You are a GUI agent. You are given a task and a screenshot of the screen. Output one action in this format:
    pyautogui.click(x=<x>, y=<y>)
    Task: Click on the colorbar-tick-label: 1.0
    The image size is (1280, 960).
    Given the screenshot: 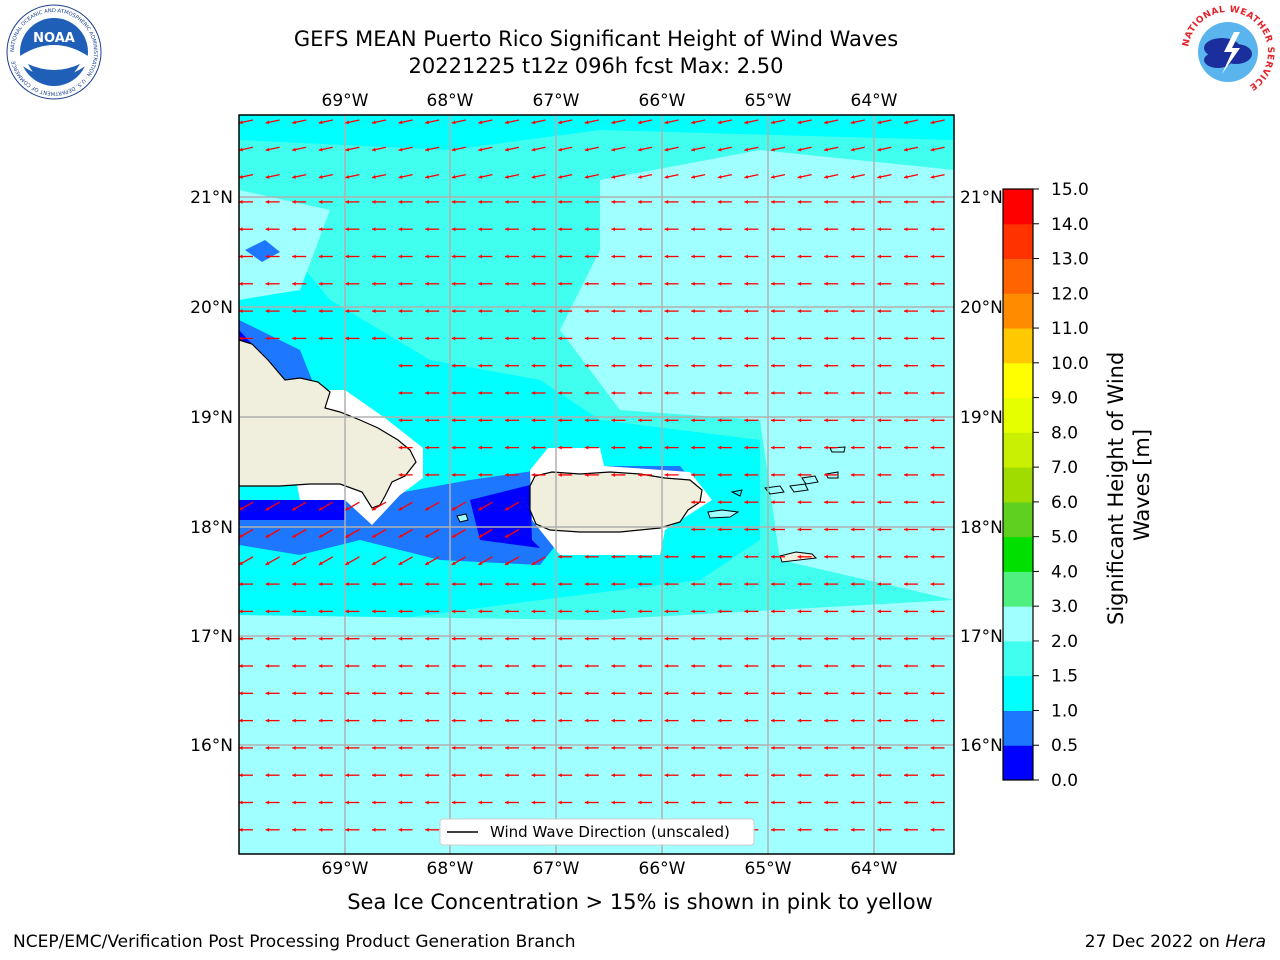 What is the action you would take?
    pyautogui.click(x=1064, y=711)
    